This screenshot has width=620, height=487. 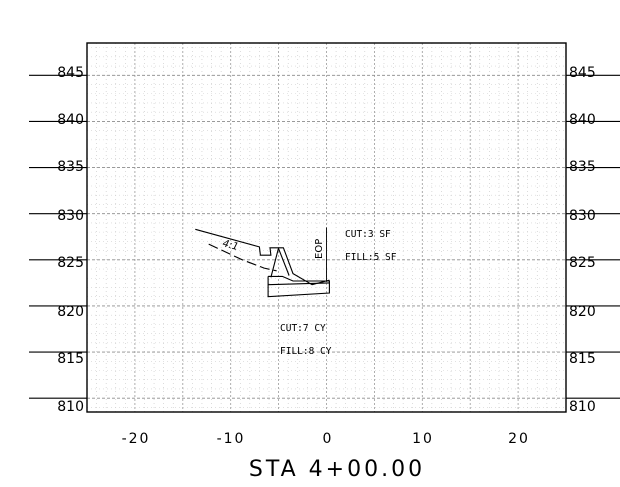 What do you see at coordinates (582, 263) in the screenshot?
I see `elevation-label-right-825: 825` at bounding box center [582, 263].